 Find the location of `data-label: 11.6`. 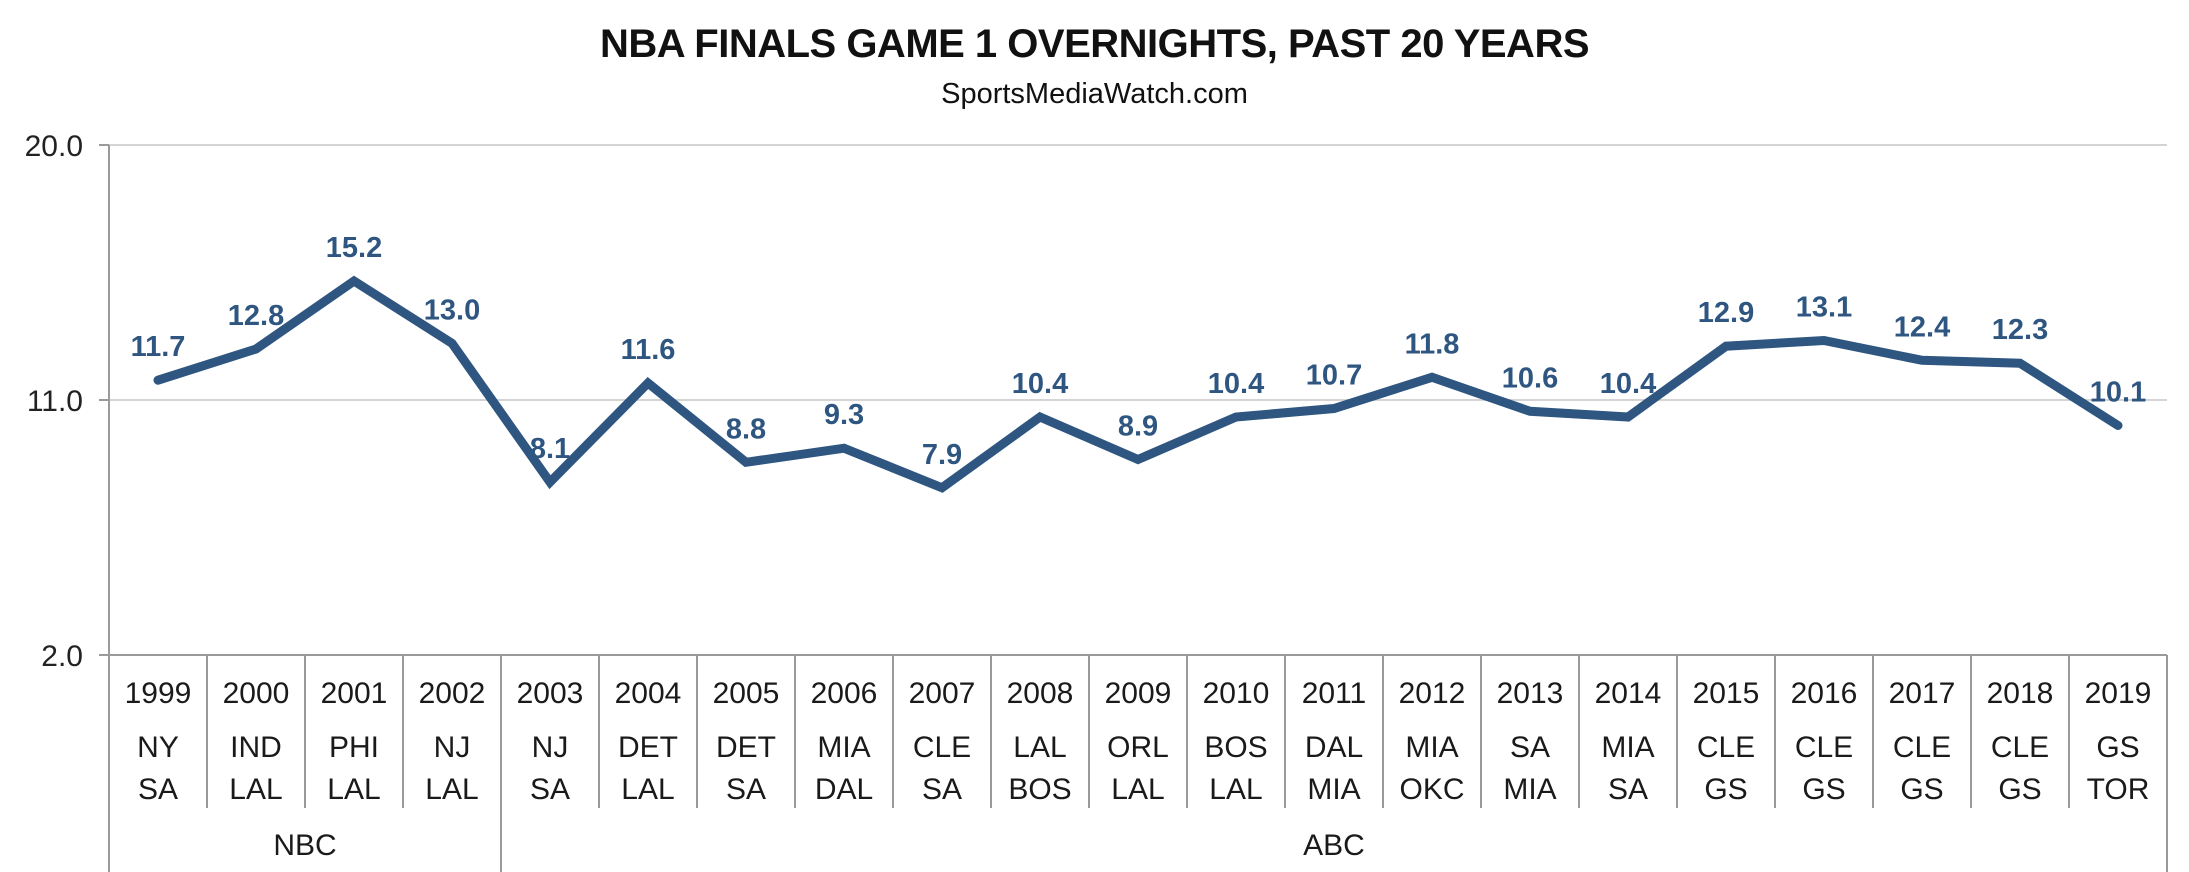

data-label: 11.6 is located at coordinates (648, 350).